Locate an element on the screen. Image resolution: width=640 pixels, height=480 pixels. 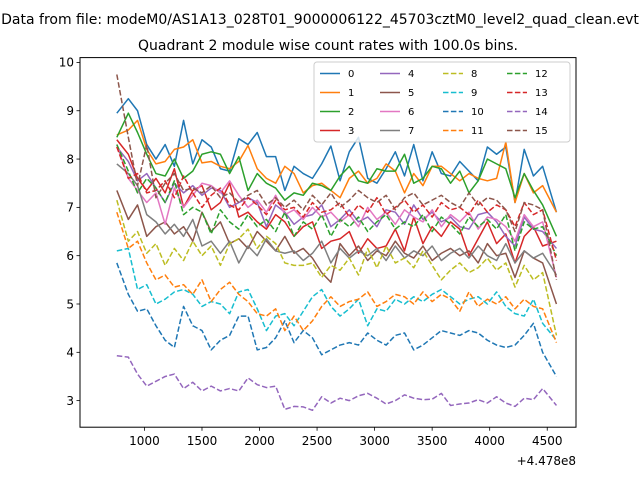
x-tick-label: 4000 is located at coordinates (489, 441).